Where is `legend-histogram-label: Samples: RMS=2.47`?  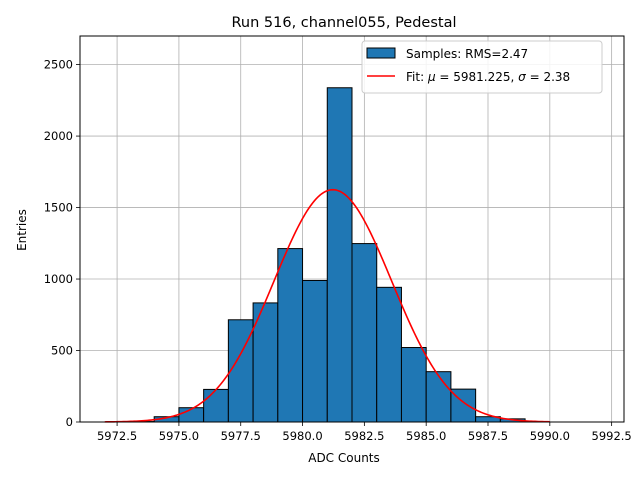 legend-histogram-label: Samples: RMS=2.47 is located at coordinates (467, 54).